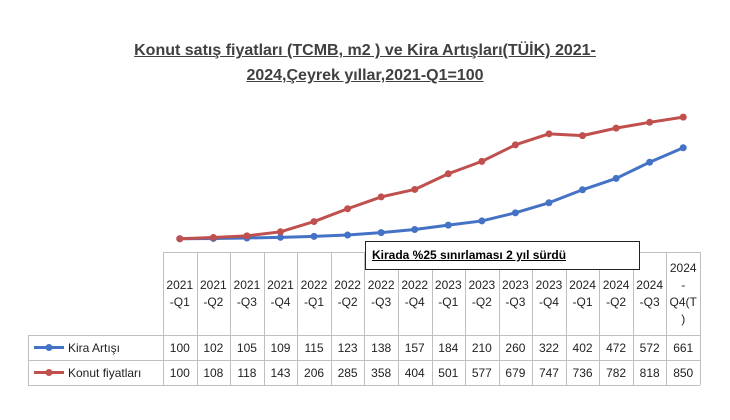 The width and height of the screenshot is (730, 420). Describe the element at coordinates (94, 347) in the screenshot. I see `legend-label: Kira Artışı` at that location.